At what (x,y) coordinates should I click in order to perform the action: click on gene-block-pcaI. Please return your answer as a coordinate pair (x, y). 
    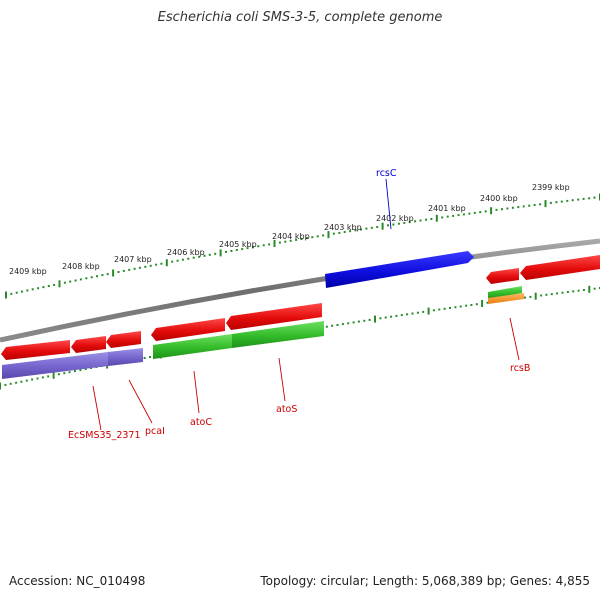
    Looking at the image, I should click on (125, 357).